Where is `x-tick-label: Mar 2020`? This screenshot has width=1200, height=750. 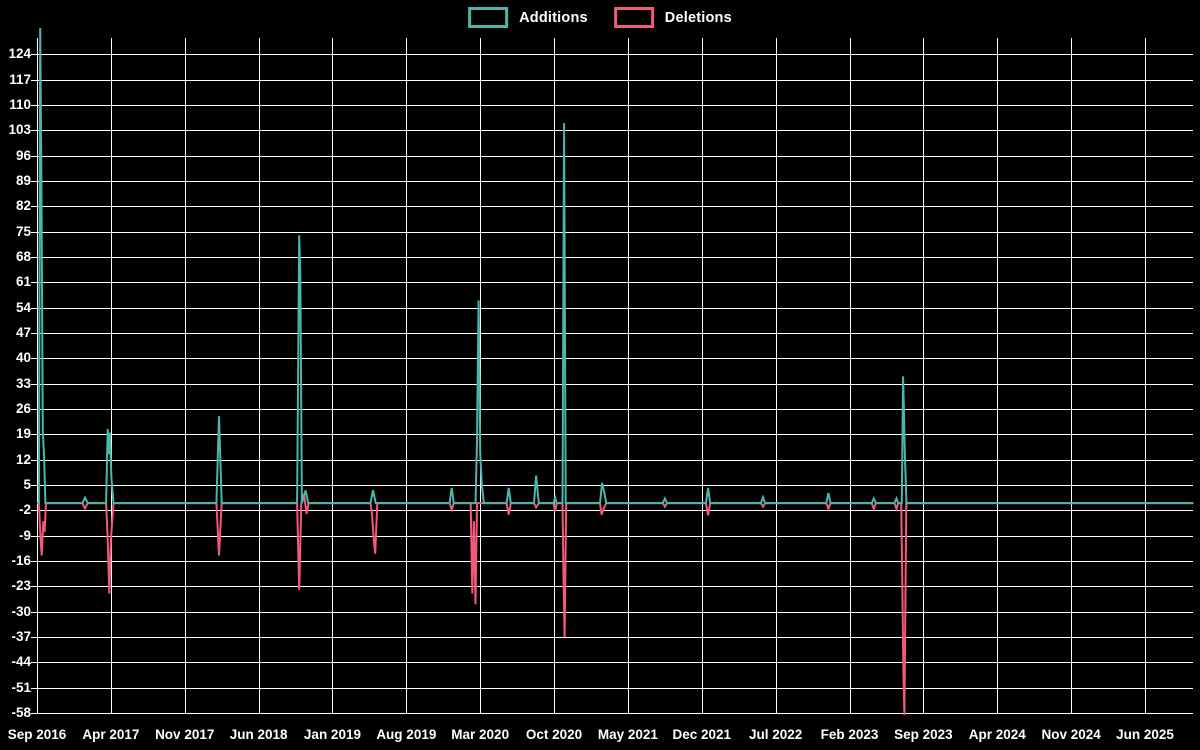
x-tick-label: Mar 2020 is located at coordinates (480, 734).